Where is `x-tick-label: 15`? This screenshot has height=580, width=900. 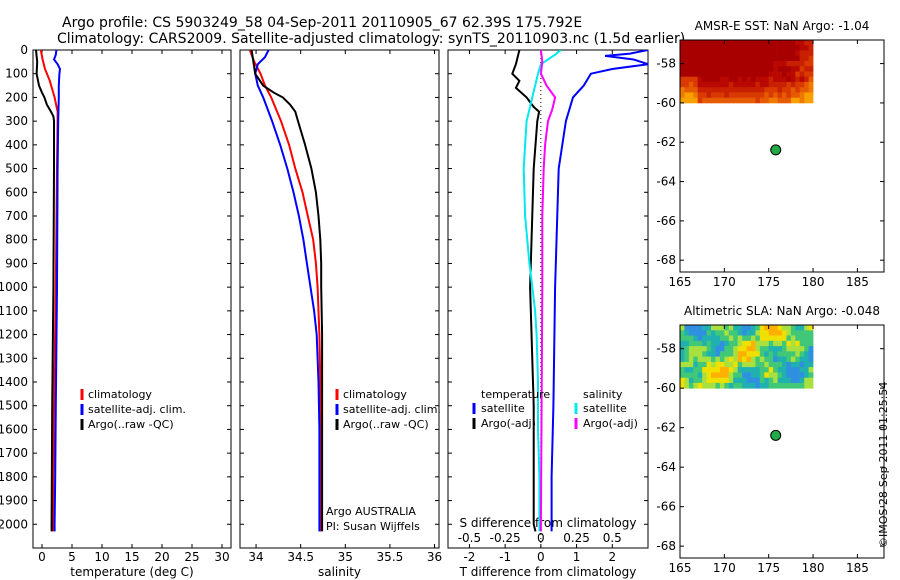
x-tick-label: 15 is located at coordinates (131, 557).